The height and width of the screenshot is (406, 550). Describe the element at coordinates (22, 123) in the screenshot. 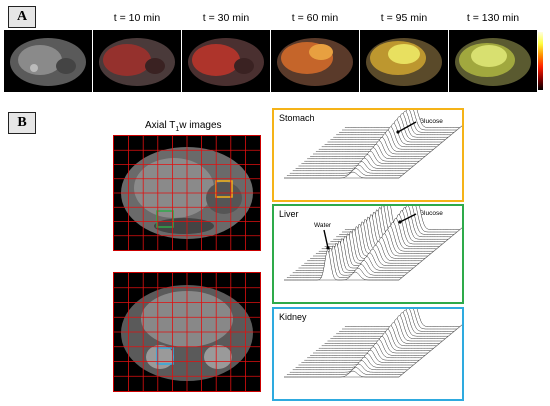

I see `panel-b-label: B` at that location.